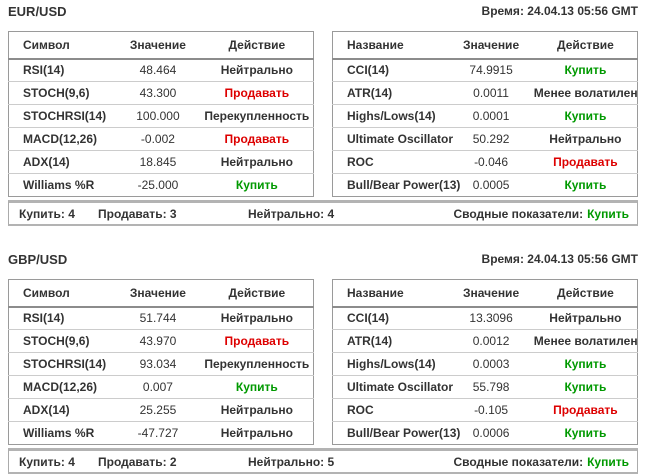  What do you see at coordinates (485, 341) in the screenshot?
I see `indicator-row: ATR(14) 0.0012 Менее волатилен` at bounding box center [485, 341].